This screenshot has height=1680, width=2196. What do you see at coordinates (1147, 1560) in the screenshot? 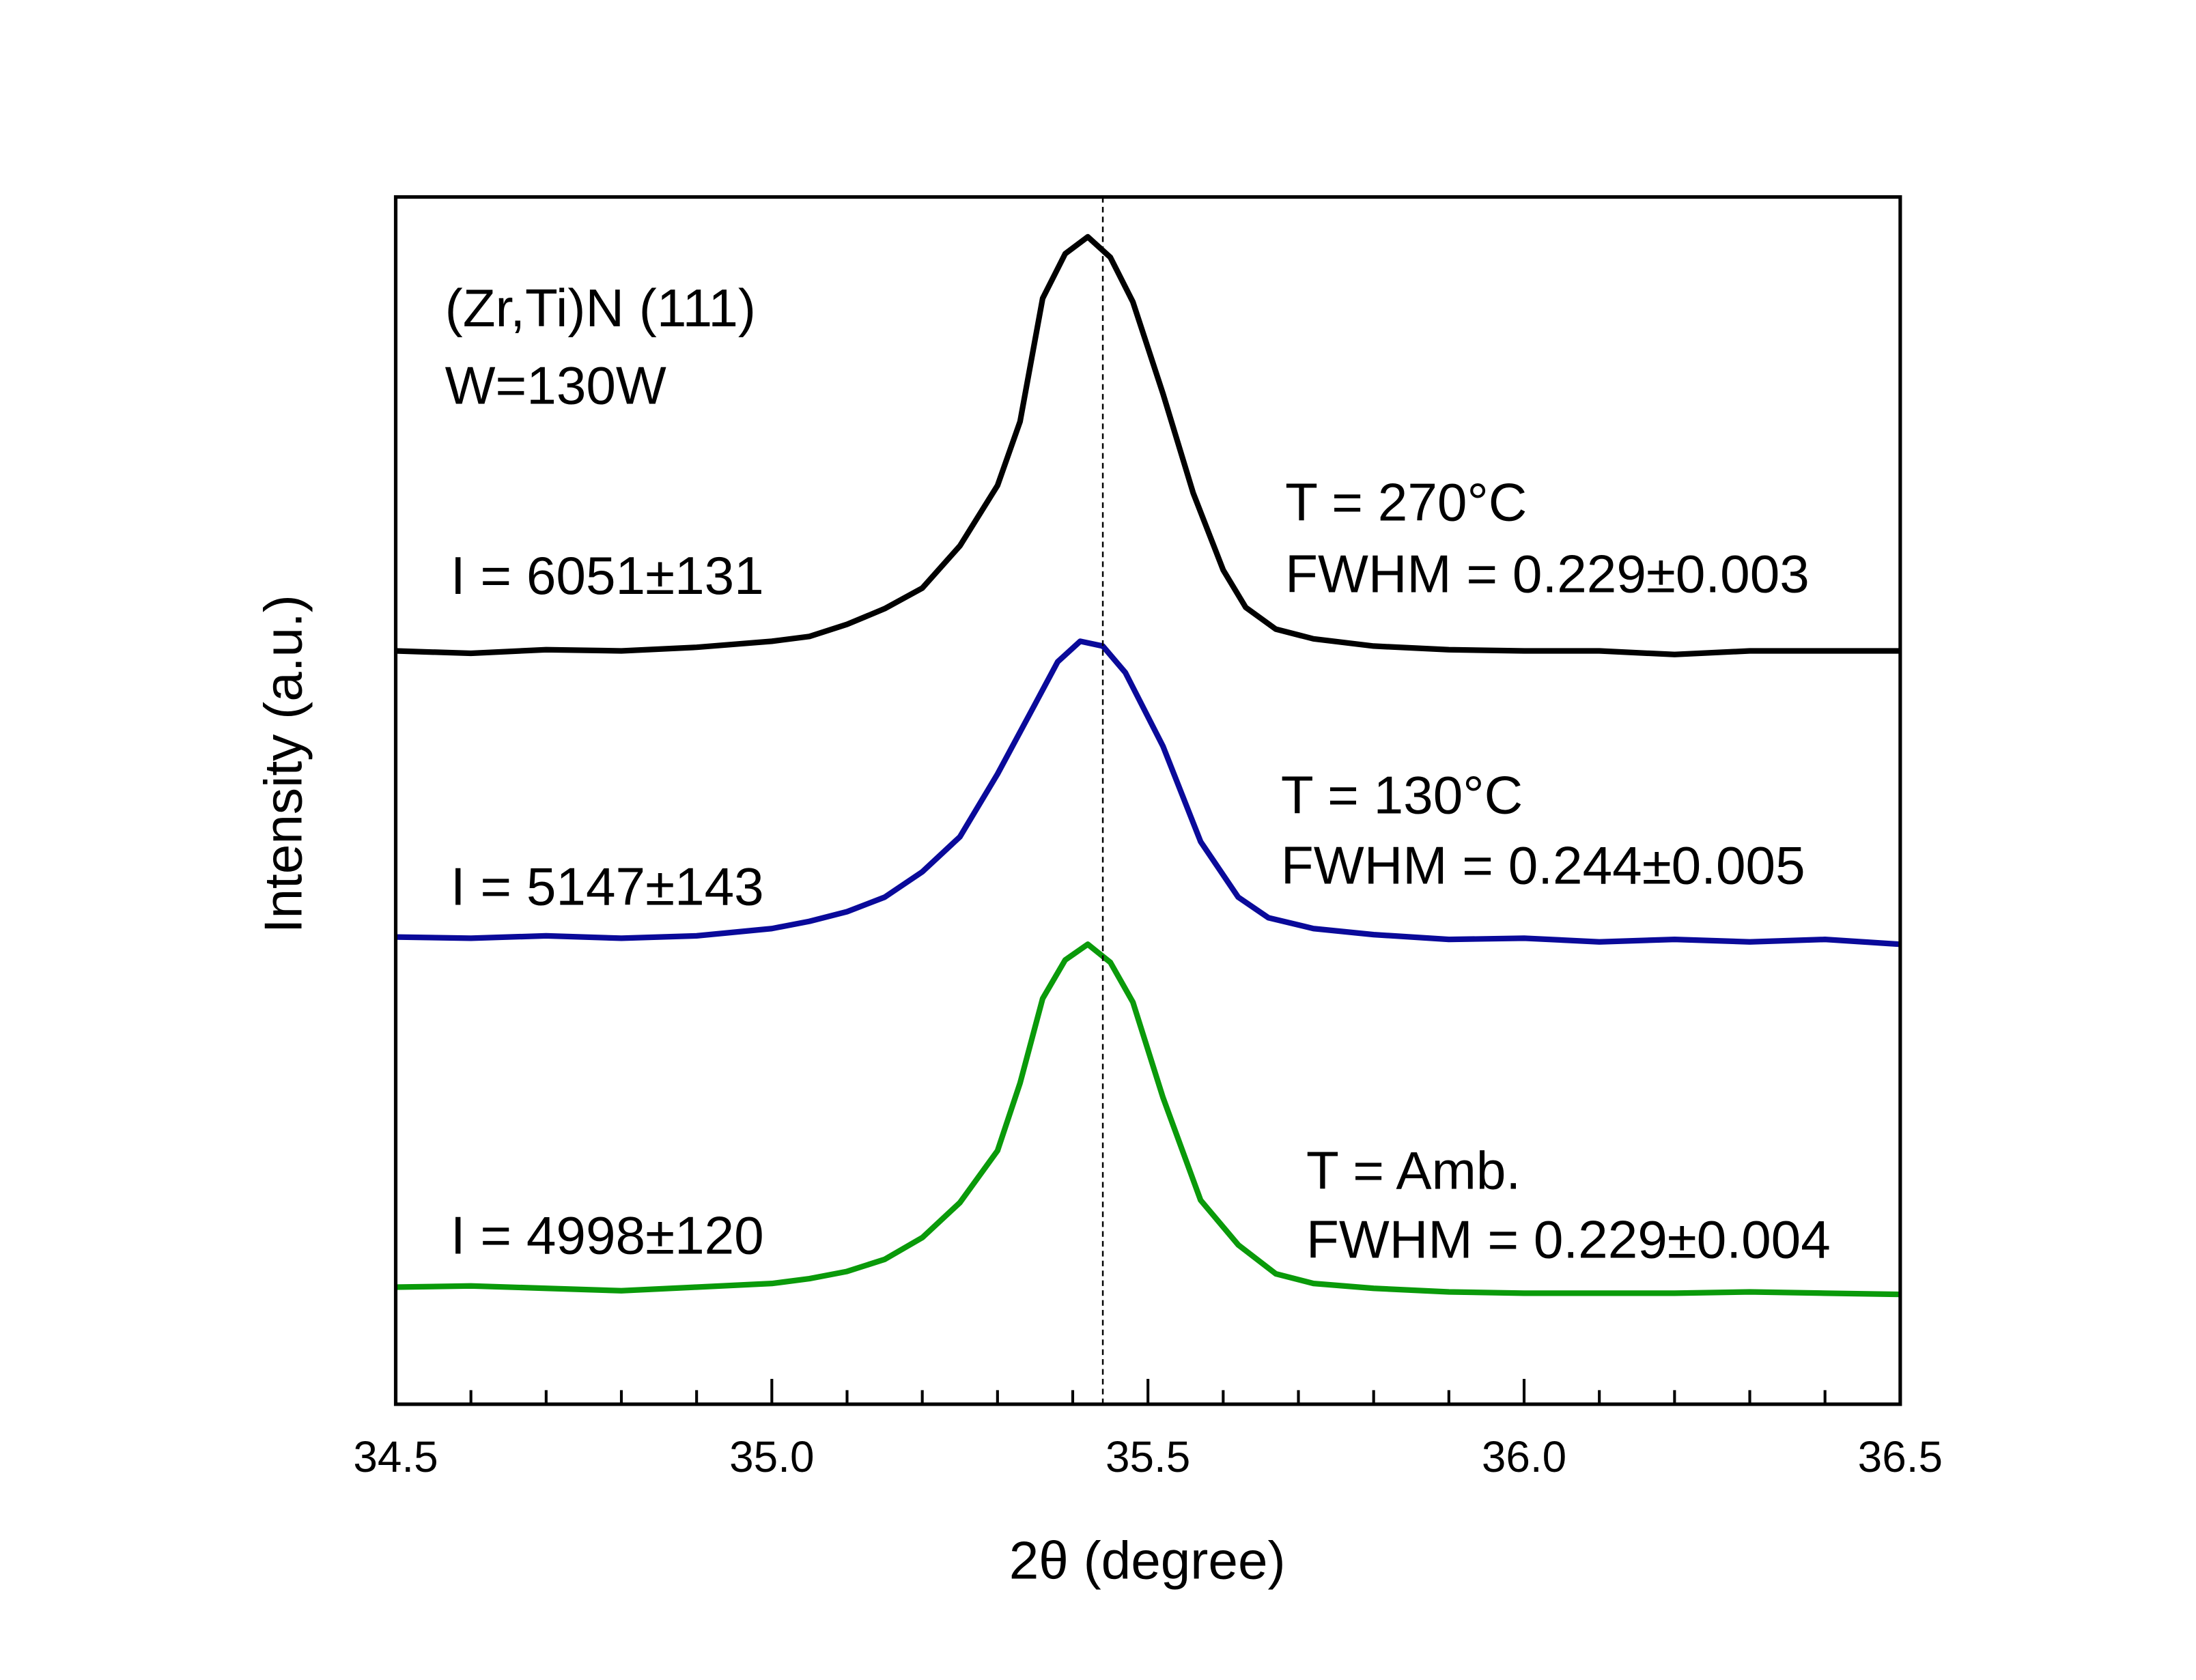
I see `x-axis-title: 2θ (degree)` at bounding box center [1147, 1560].